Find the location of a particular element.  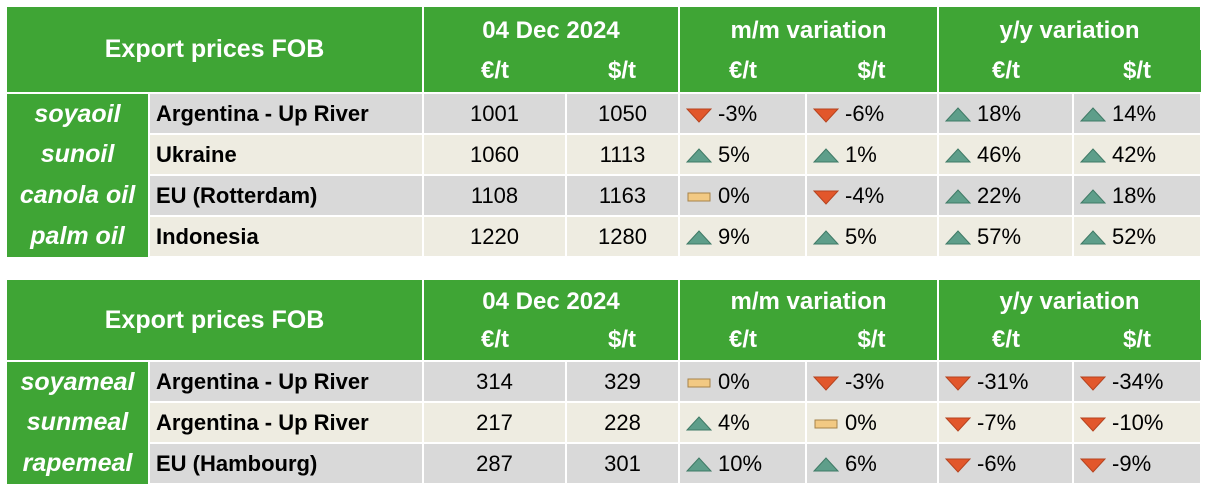

variation: 6% is located at coordinates (872, 463).